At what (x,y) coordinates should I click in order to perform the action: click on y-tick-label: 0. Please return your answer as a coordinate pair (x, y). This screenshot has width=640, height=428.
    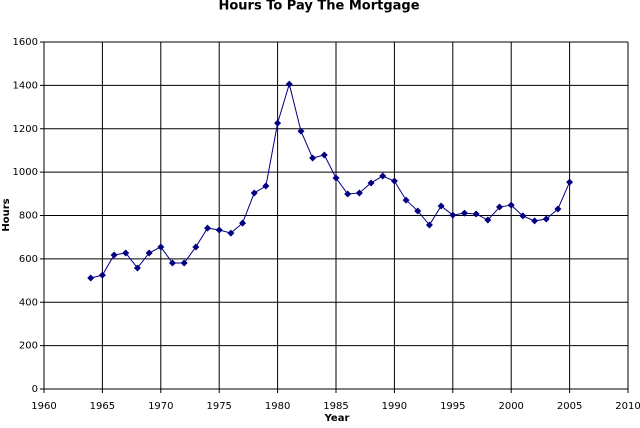
    Looking at the image, I should click on (35, 389).